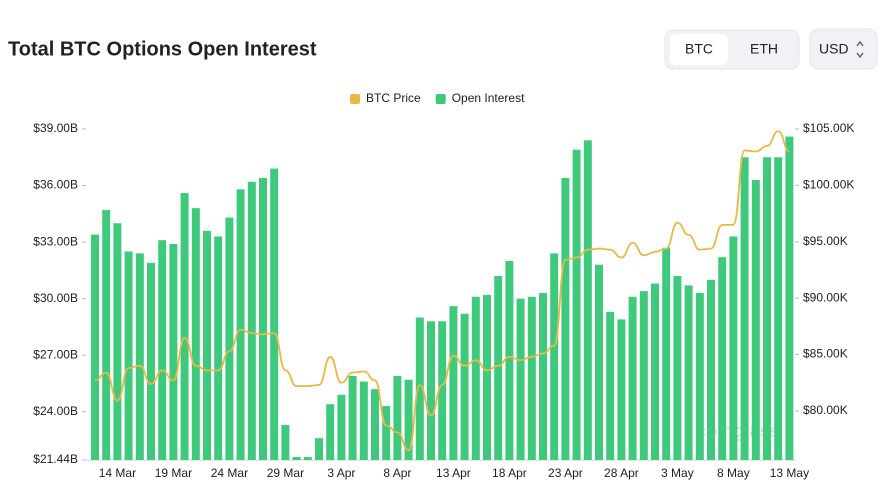  I want to click on y2-tick-label: $105.00K, so click(828, 128).